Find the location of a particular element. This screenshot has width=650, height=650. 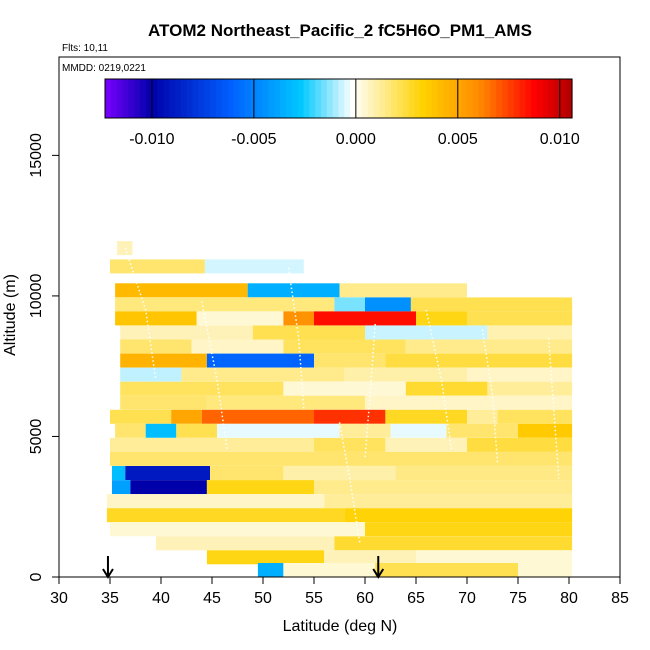

x-tick-label: 35 is located at coordinates (110, 598).